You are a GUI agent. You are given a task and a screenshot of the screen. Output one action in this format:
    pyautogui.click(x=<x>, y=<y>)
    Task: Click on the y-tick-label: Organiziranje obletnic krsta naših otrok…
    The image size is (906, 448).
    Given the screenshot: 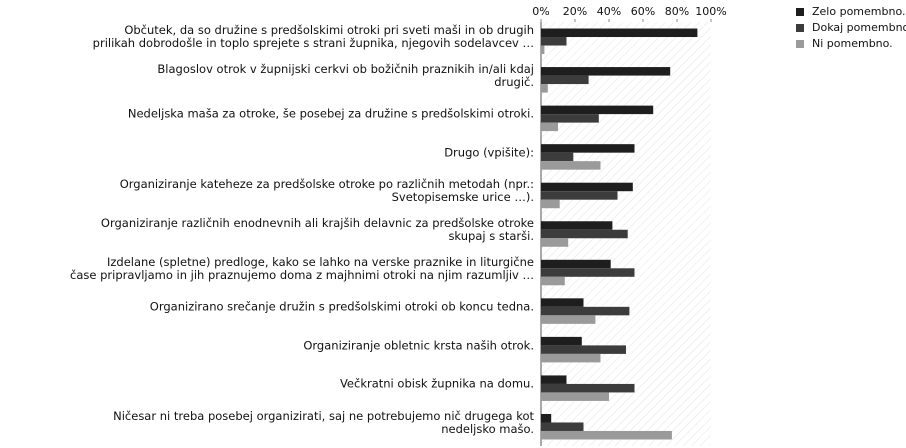 What is the action you would take?
    pyautogui.click(x=418, y=345)
    